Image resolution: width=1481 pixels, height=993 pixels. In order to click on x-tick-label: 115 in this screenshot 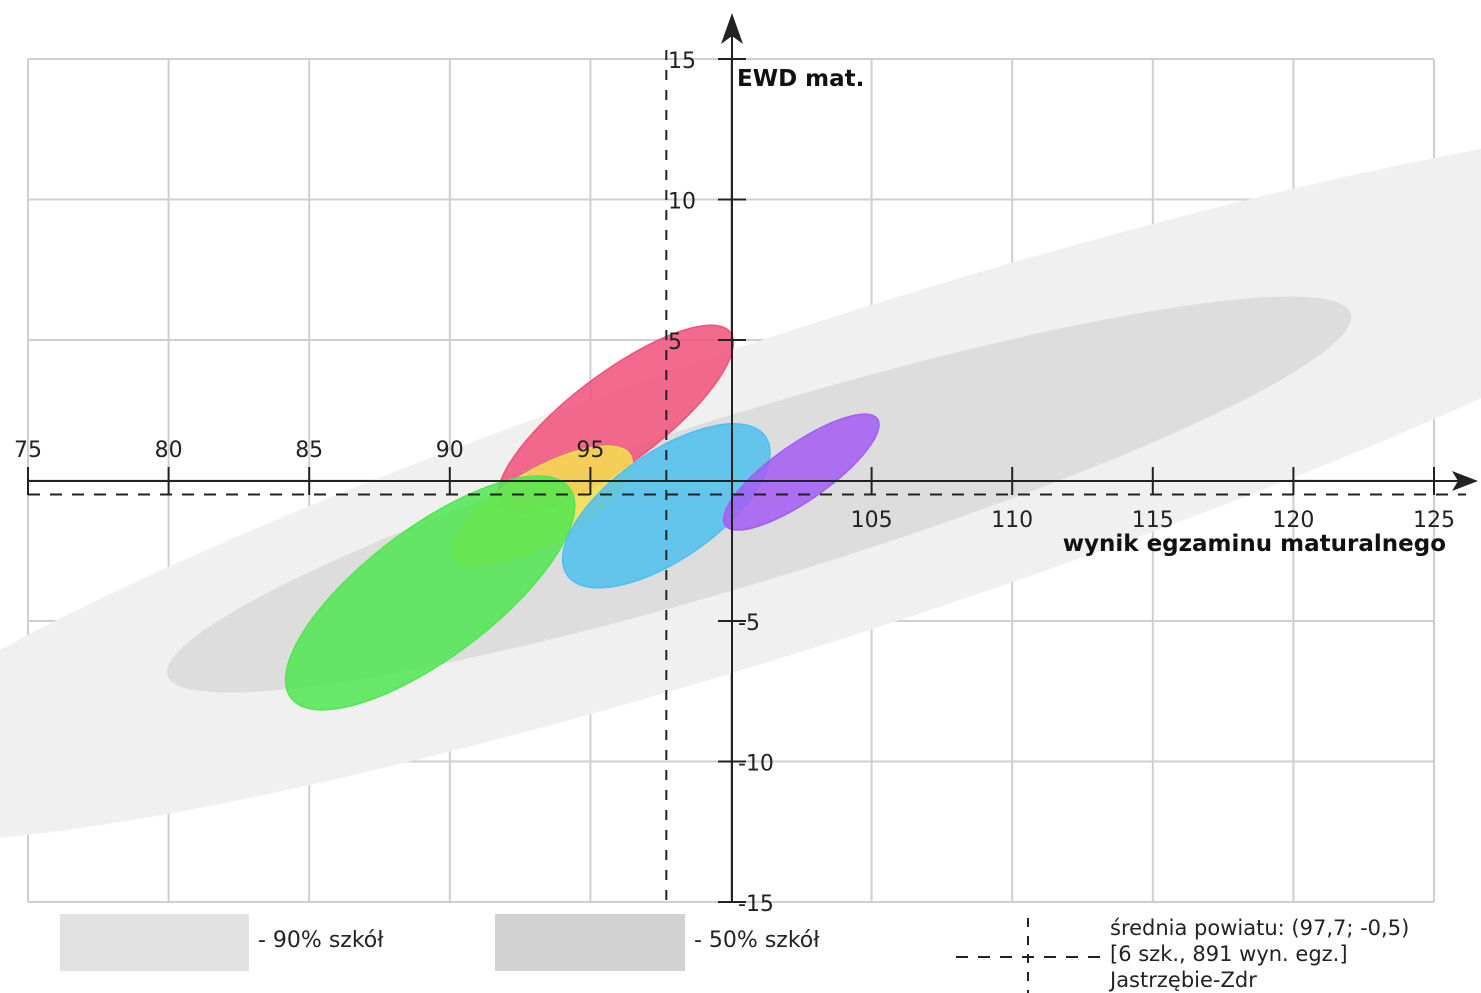, I will do `click(1153, 520)`.